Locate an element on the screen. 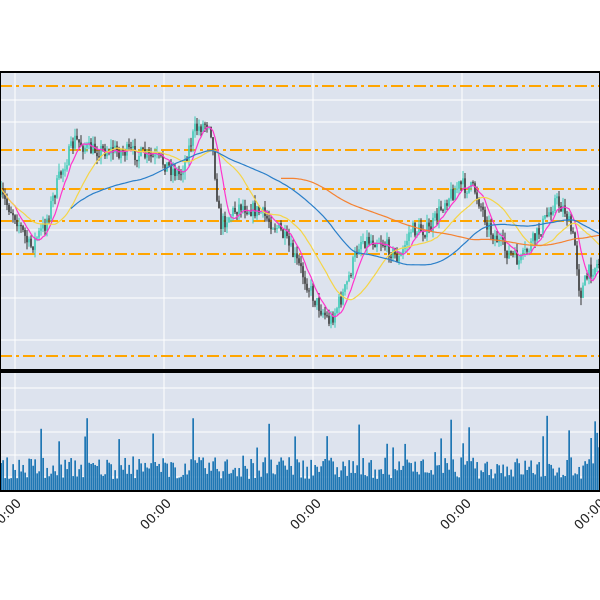  volume-bars is located at coordinates (300, 453).